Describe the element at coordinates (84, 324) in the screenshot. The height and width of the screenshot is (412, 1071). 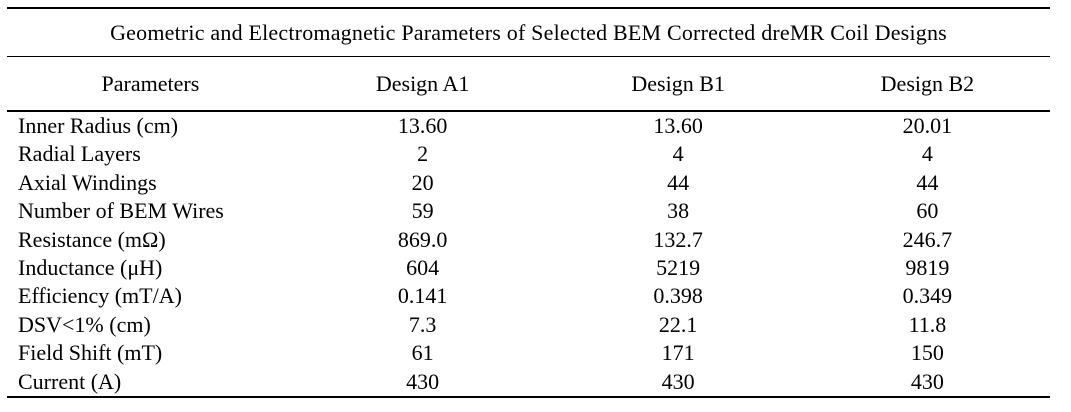
I see `parameter-label: DSV<1% (cm)` at that location.